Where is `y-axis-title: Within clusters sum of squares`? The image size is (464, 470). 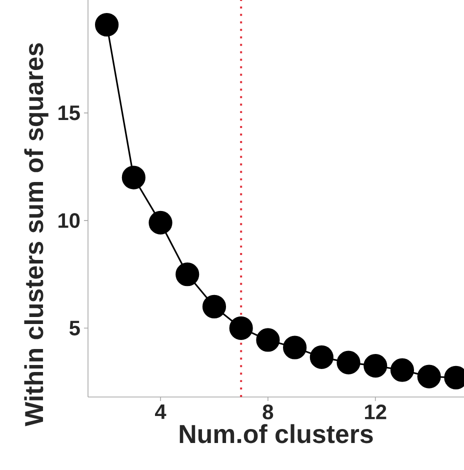
y-axis-title: Within clusters sum of squares is located at coordinates (36, 234).